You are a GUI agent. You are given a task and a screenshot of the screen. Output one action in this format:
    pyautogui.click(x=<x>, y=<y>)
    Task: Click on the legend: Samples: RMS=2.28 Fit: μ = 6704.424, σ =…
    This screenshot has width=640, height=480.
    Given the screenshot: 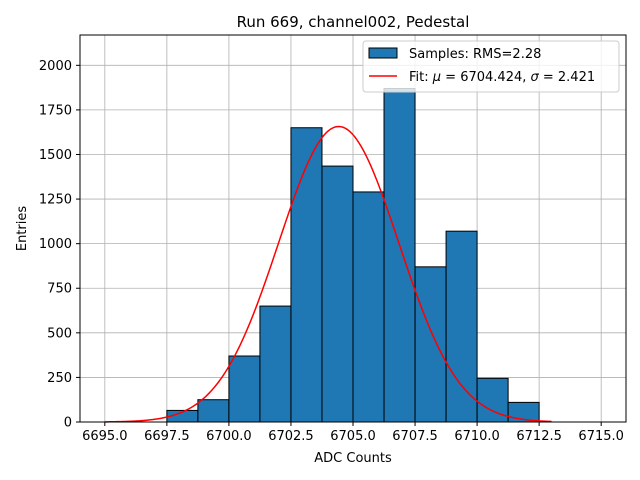 What is the action you would take?
    pyautogui.click(x=491, y=66)
    